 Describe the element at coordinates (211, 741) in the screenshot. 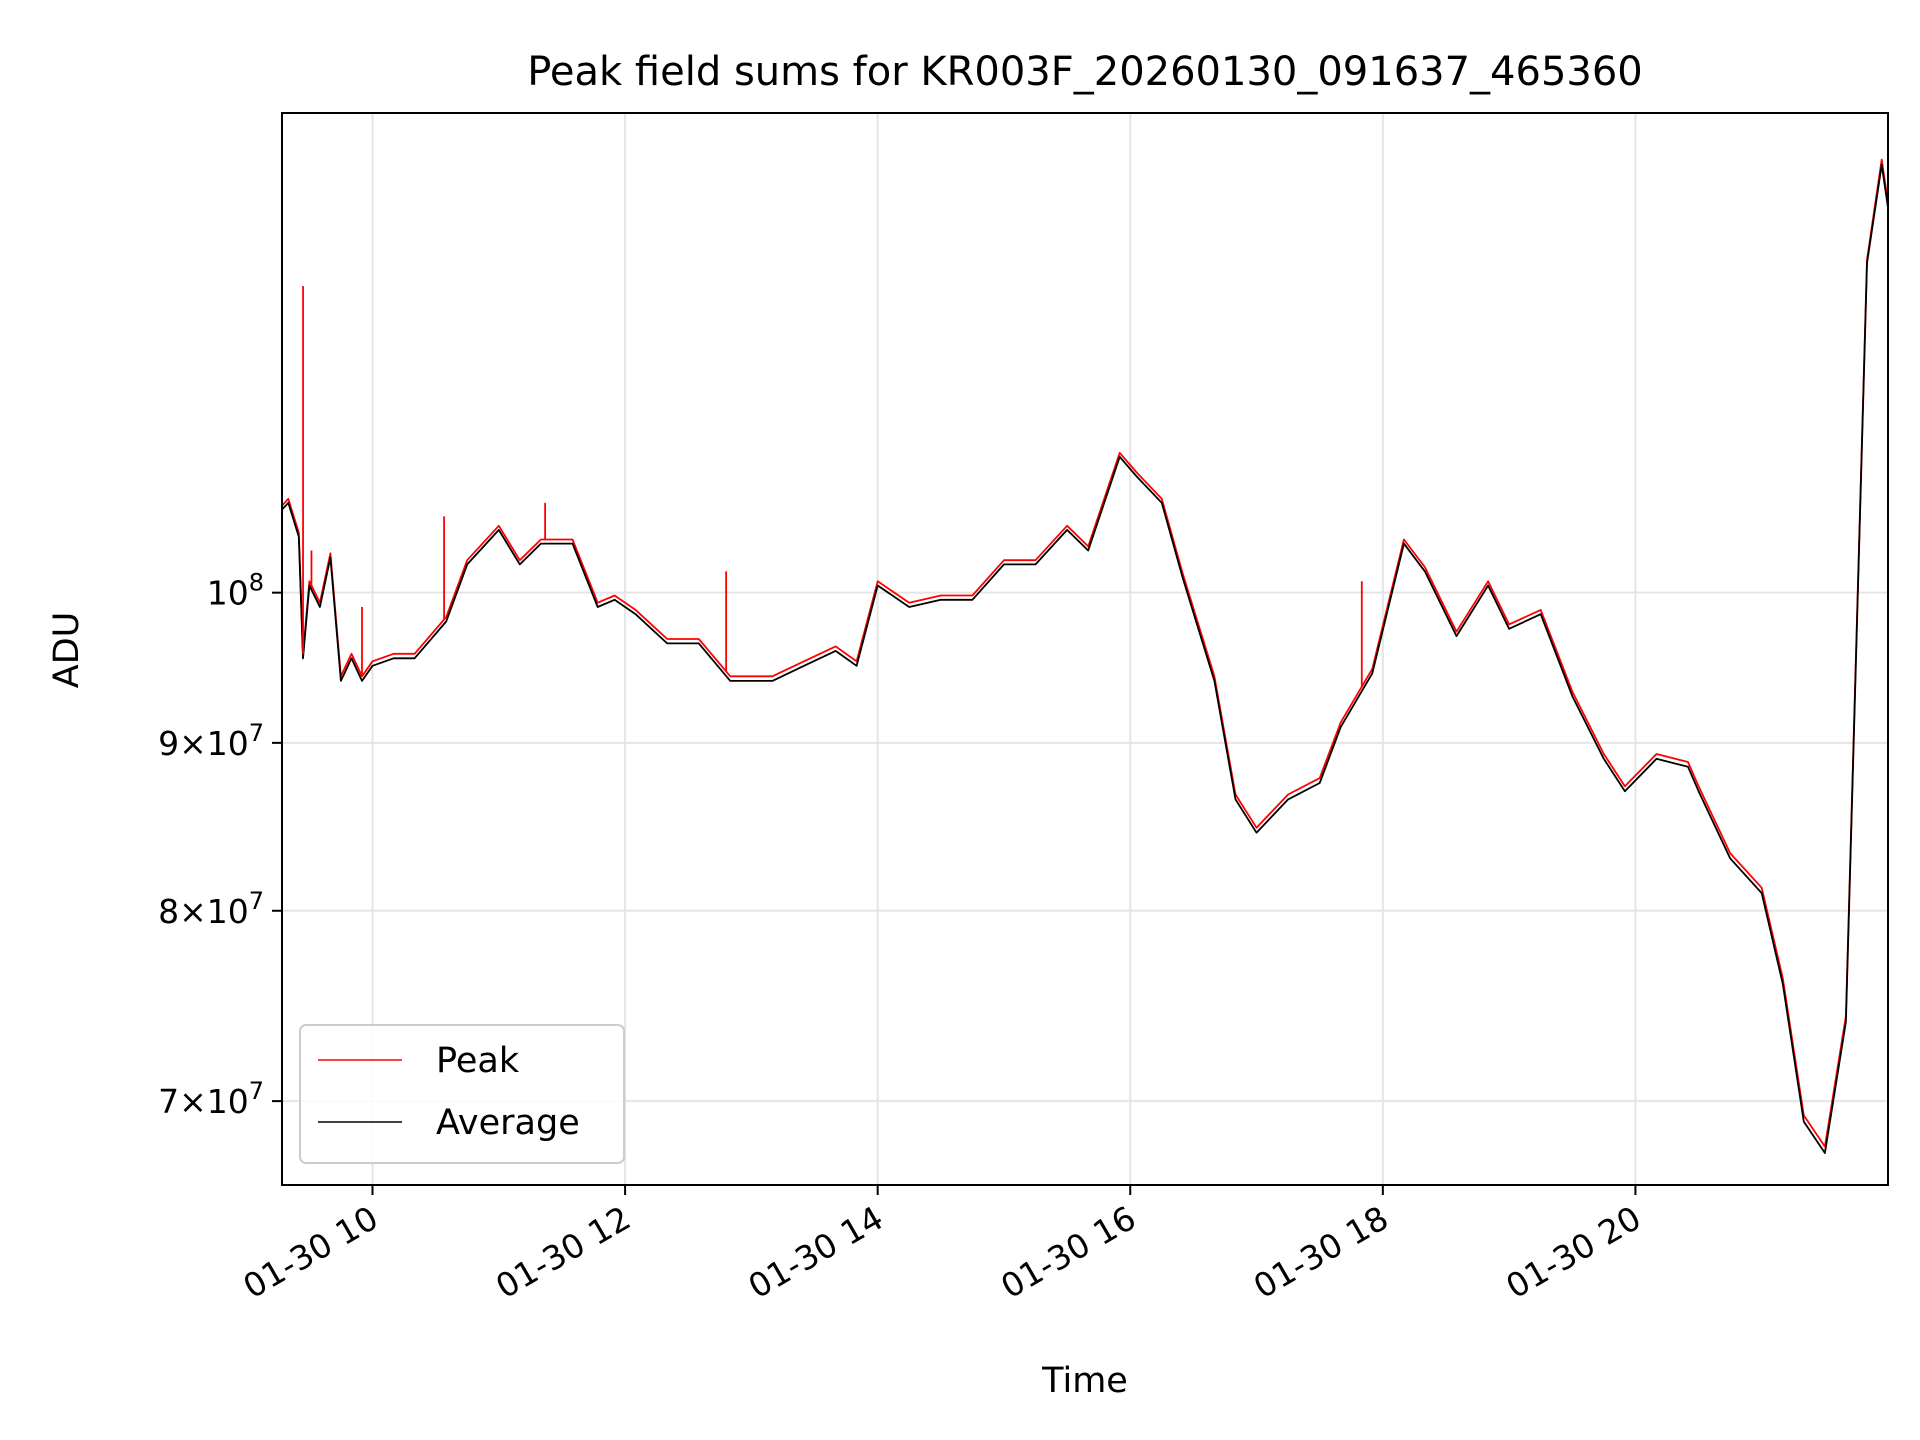

I see `y-tick-label: 9×107` at that location.